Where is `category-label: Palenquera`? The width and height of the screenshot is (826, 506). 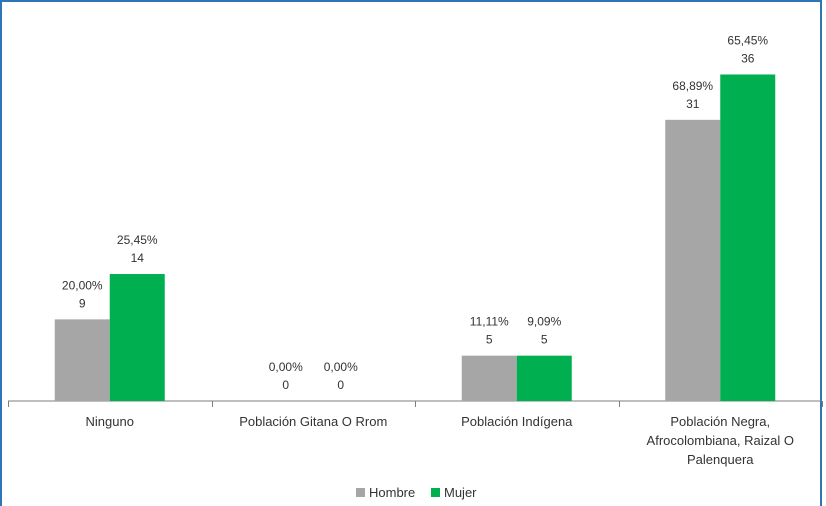
category-label: Palenquera is located at coordinates (720, 459).